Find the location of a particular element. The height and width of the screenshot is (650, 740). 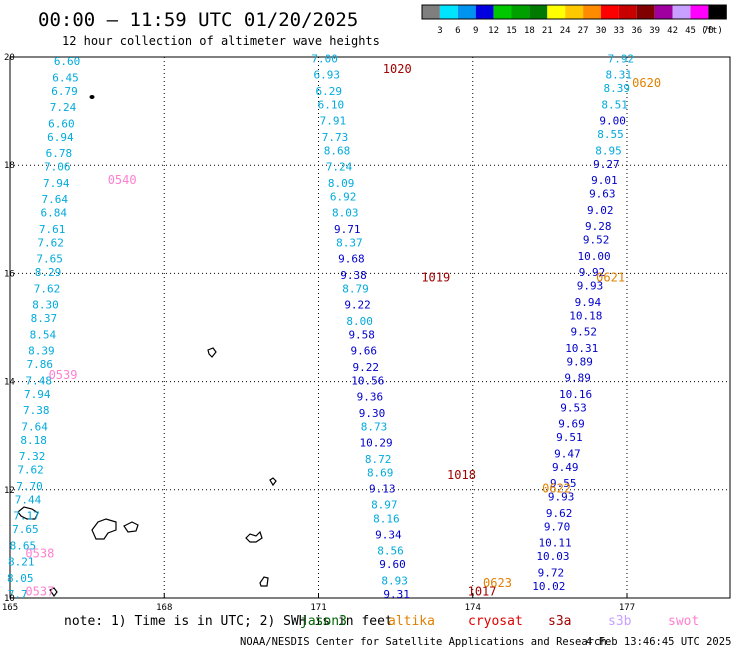

track-value-label: 9.89 is located at coordinates (577, 378).